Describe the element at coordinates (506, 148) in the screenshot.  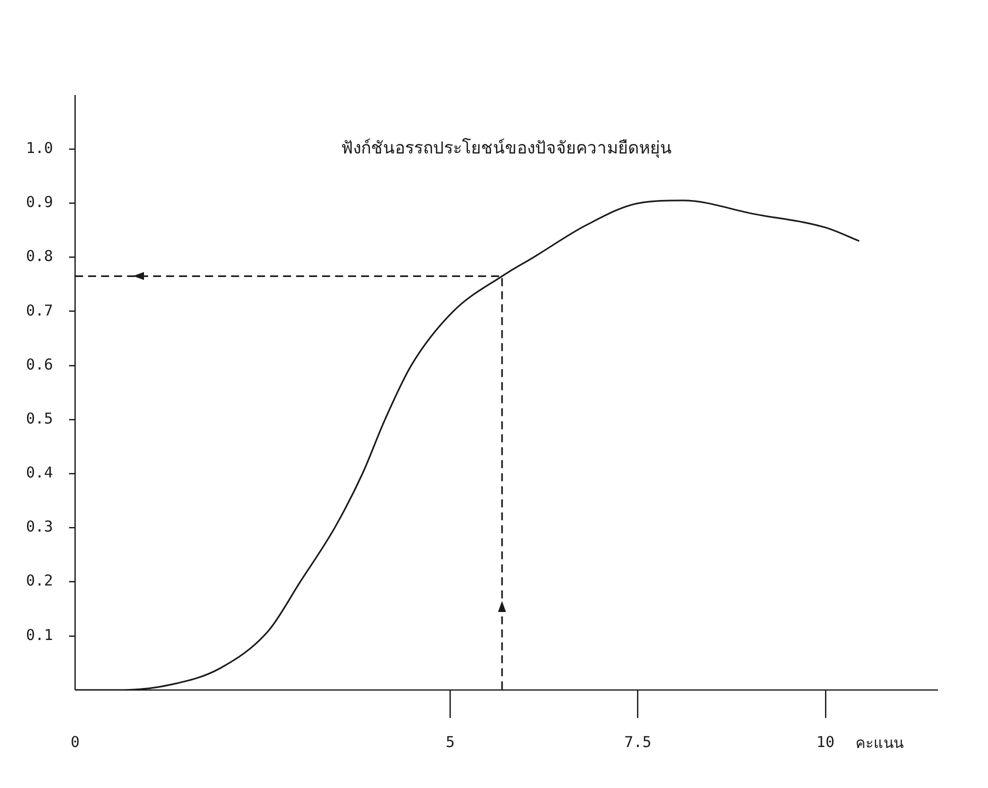
I see `text: ฟังก์ชันอรรถประโยชน์ของปัจจัยความยืดหยุ่น` at that location.